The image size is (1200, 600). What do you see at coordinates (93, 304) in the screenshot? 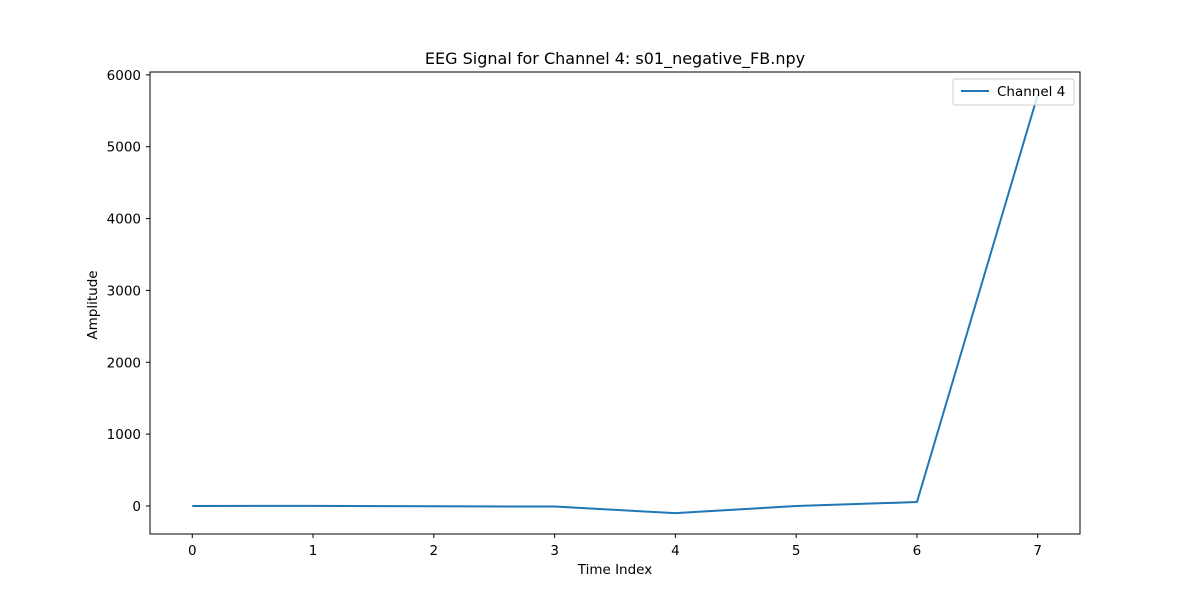
I see `y-axis-label: Amplitude` at bounding box center [93, 304].